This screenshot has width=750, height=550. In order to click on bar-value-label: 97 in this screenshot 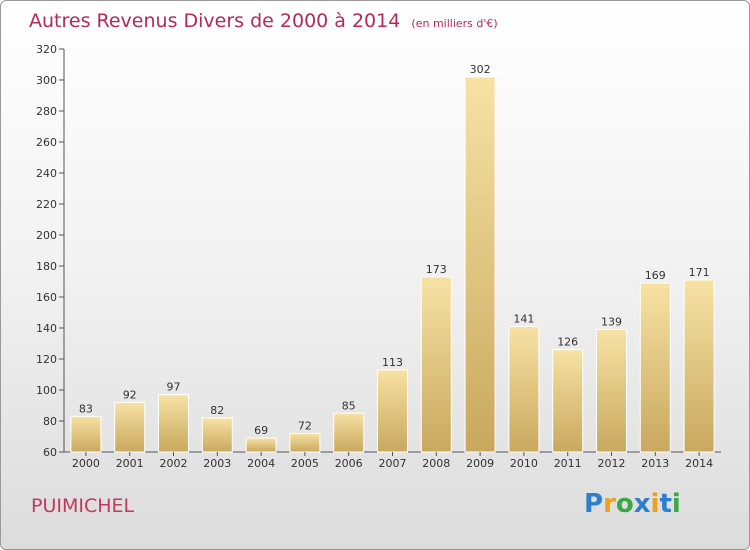, I will do `click(174, 387)`.